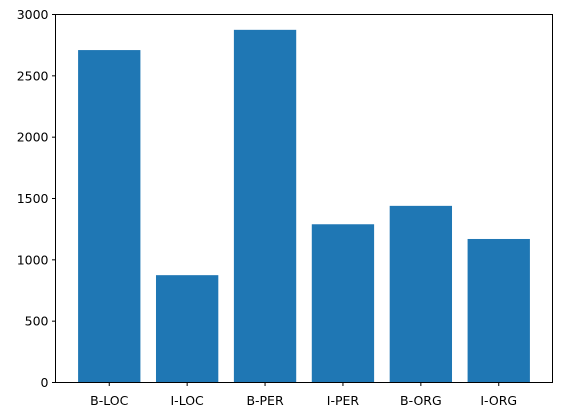 Image resolution: width=561 pixels, height=416 pixels. What do you see at coordinates (37, 321) in the screenshot?
I see `y-tick-label: 500` at bounding box center [37, 321].